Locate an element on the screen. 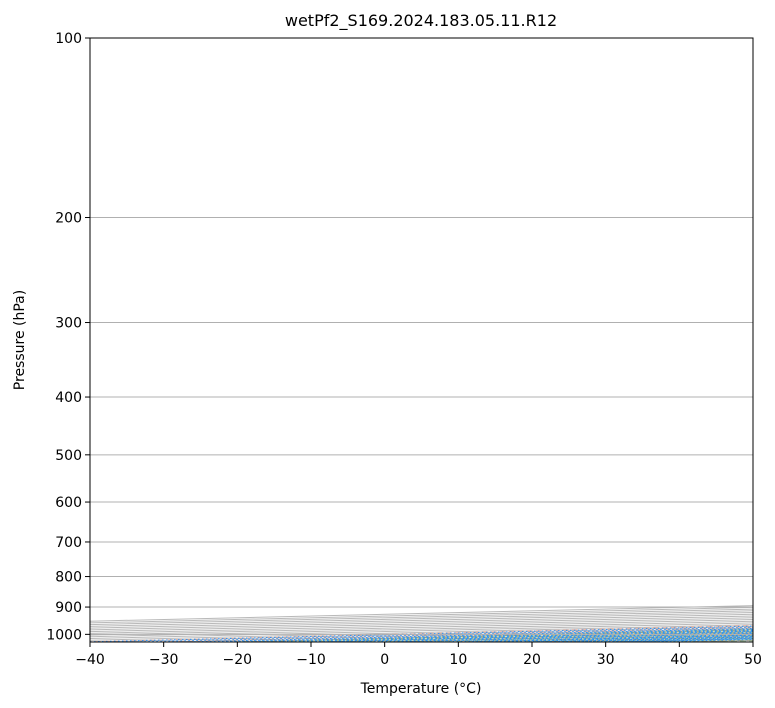 The width and height of the screenshot is (775, 708). x-tick-label: 40 is located at coordinates (679, 660).